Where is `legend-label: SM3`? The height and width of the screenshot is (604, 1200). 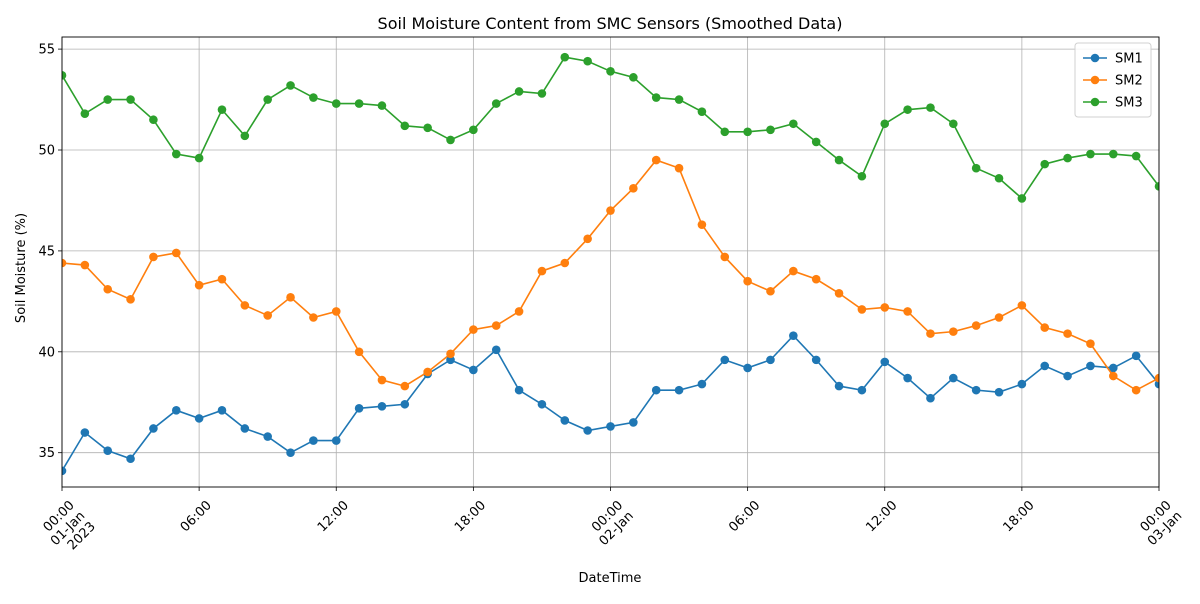
legend-label: SM3 is located at coordinates (1129, 103).